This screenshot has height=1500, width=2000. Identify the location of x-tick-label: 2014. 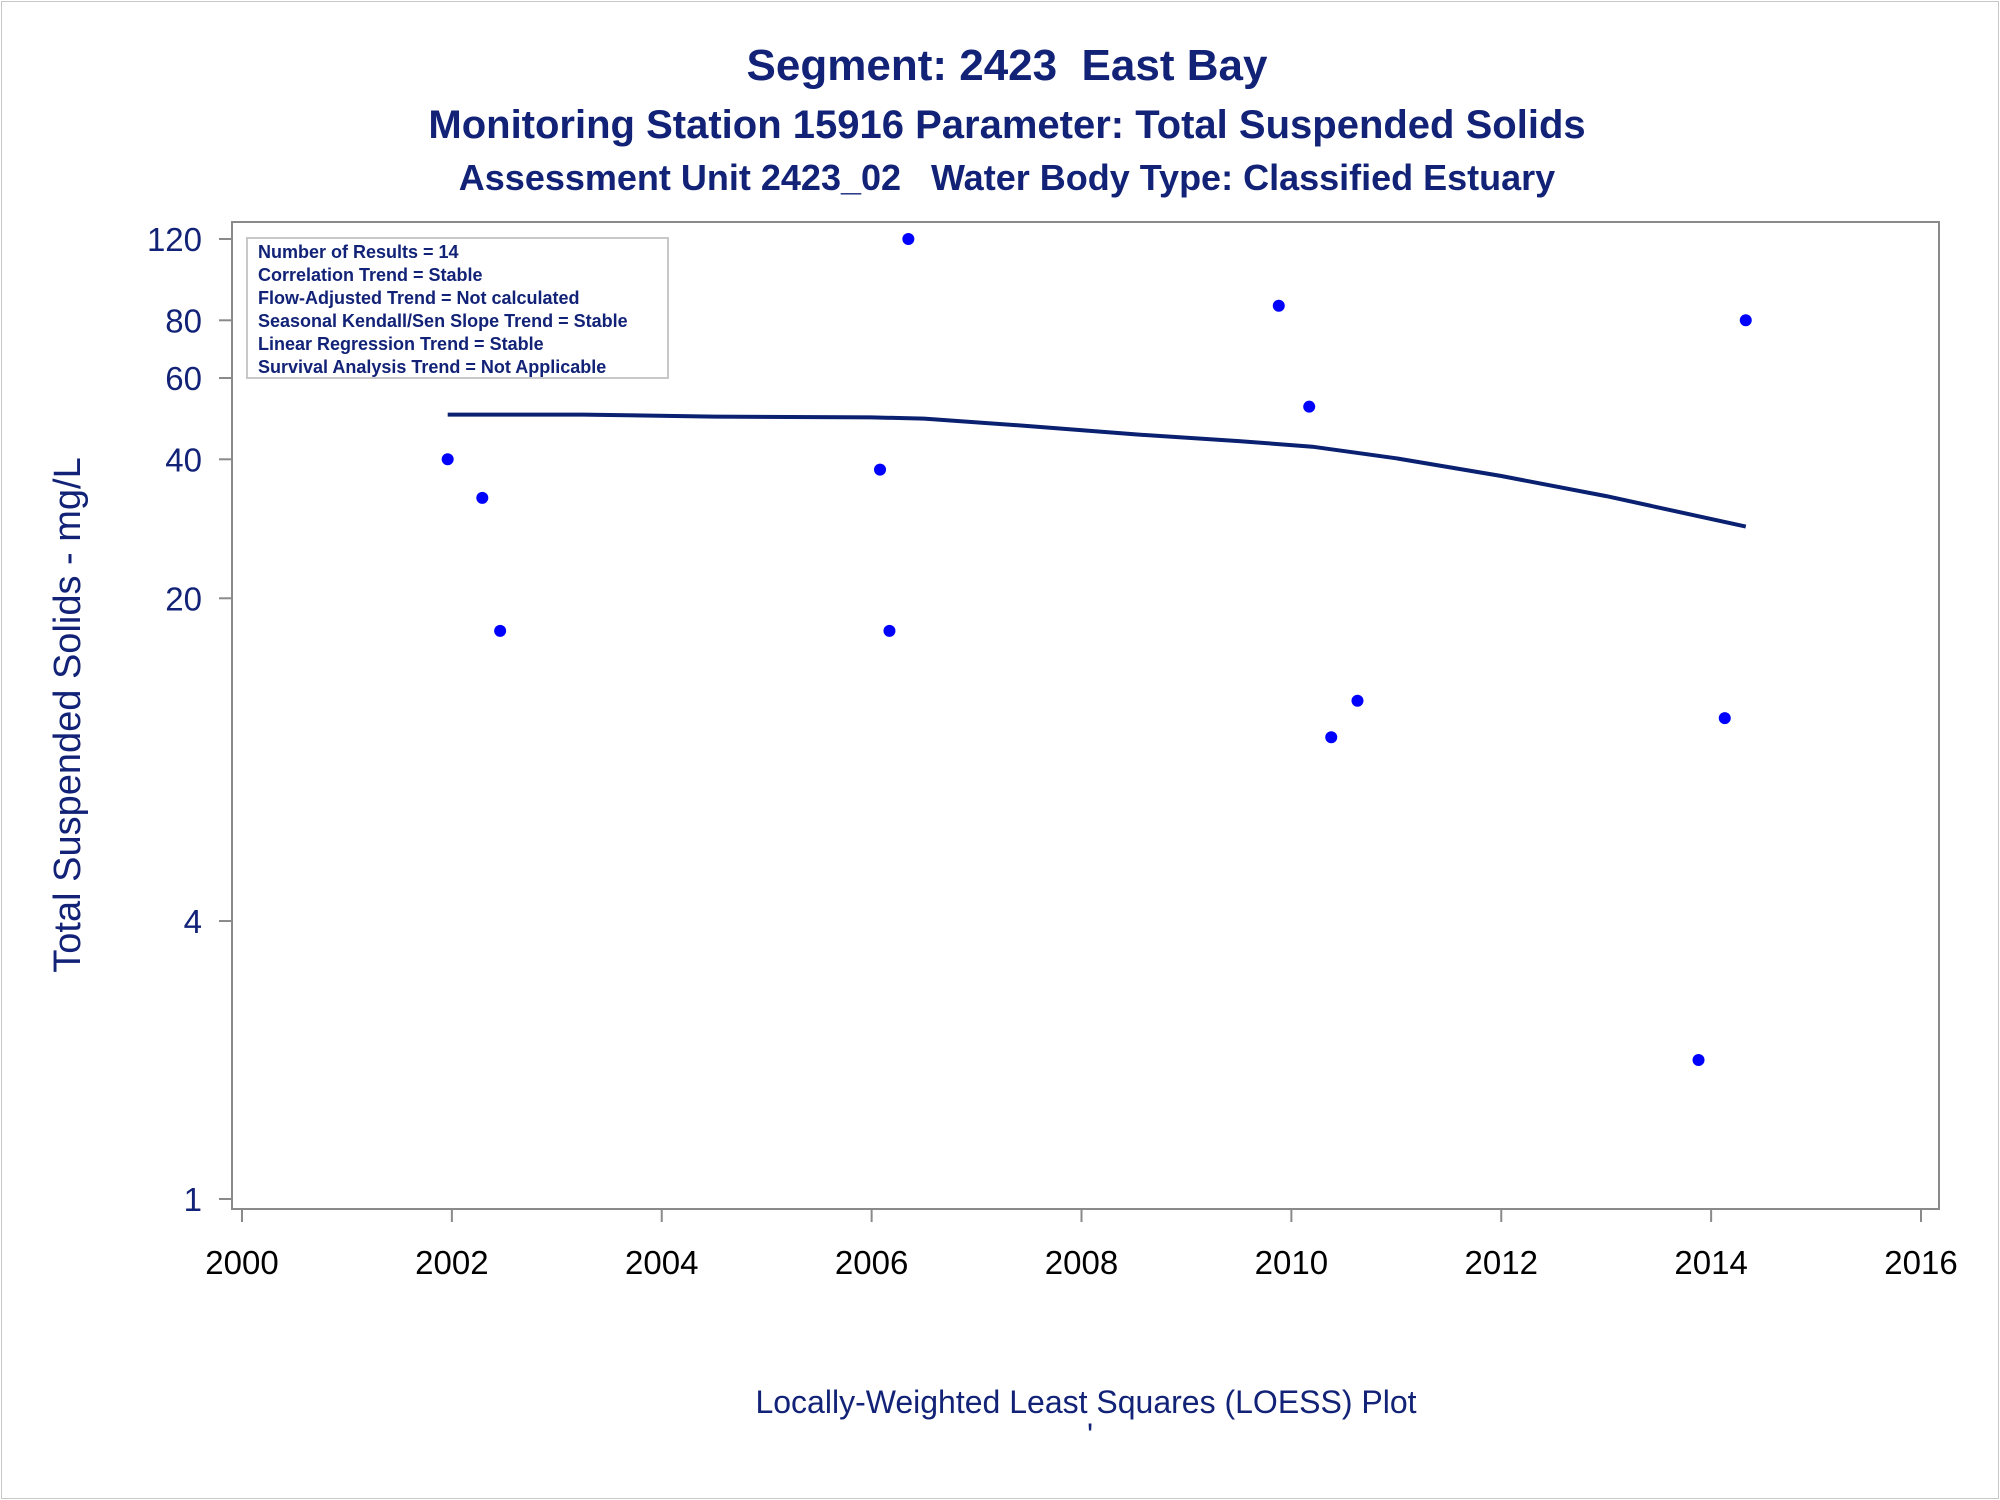
(1710, 1262).